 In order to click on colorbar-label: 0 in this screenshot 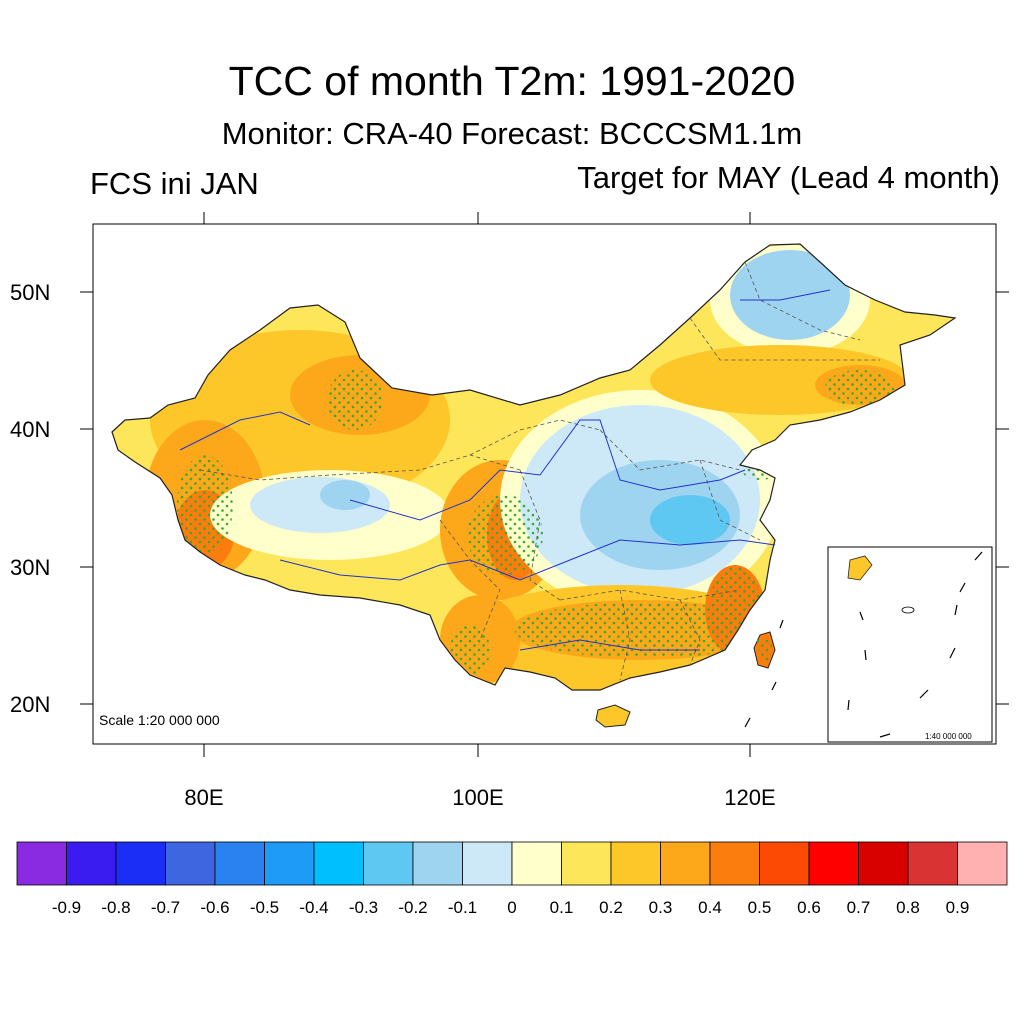, I will do `click(511, 907)`.